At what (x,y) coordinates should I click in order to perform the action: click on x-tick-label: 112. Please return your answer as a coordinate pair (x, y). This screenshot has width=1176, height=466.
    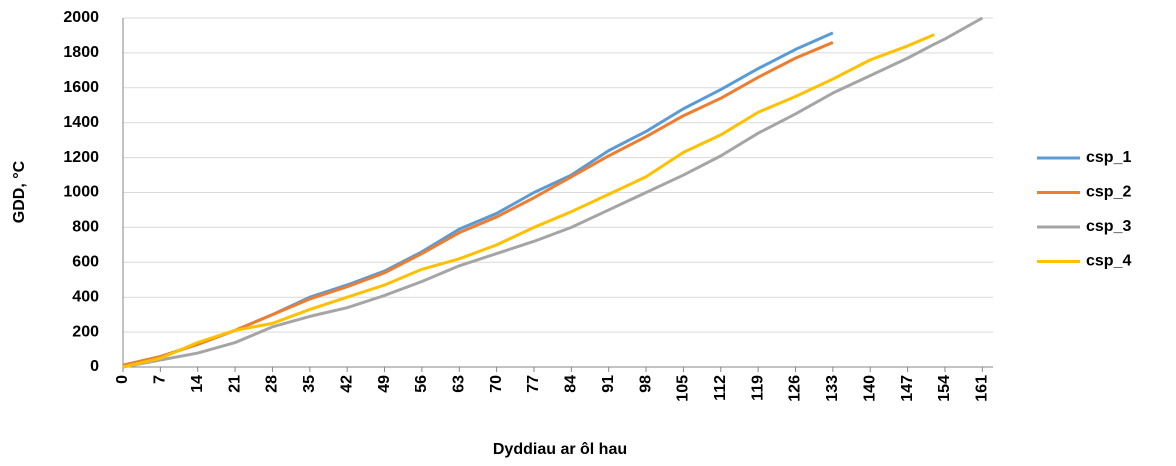
    Looking at the image, I should click on (720, 388).